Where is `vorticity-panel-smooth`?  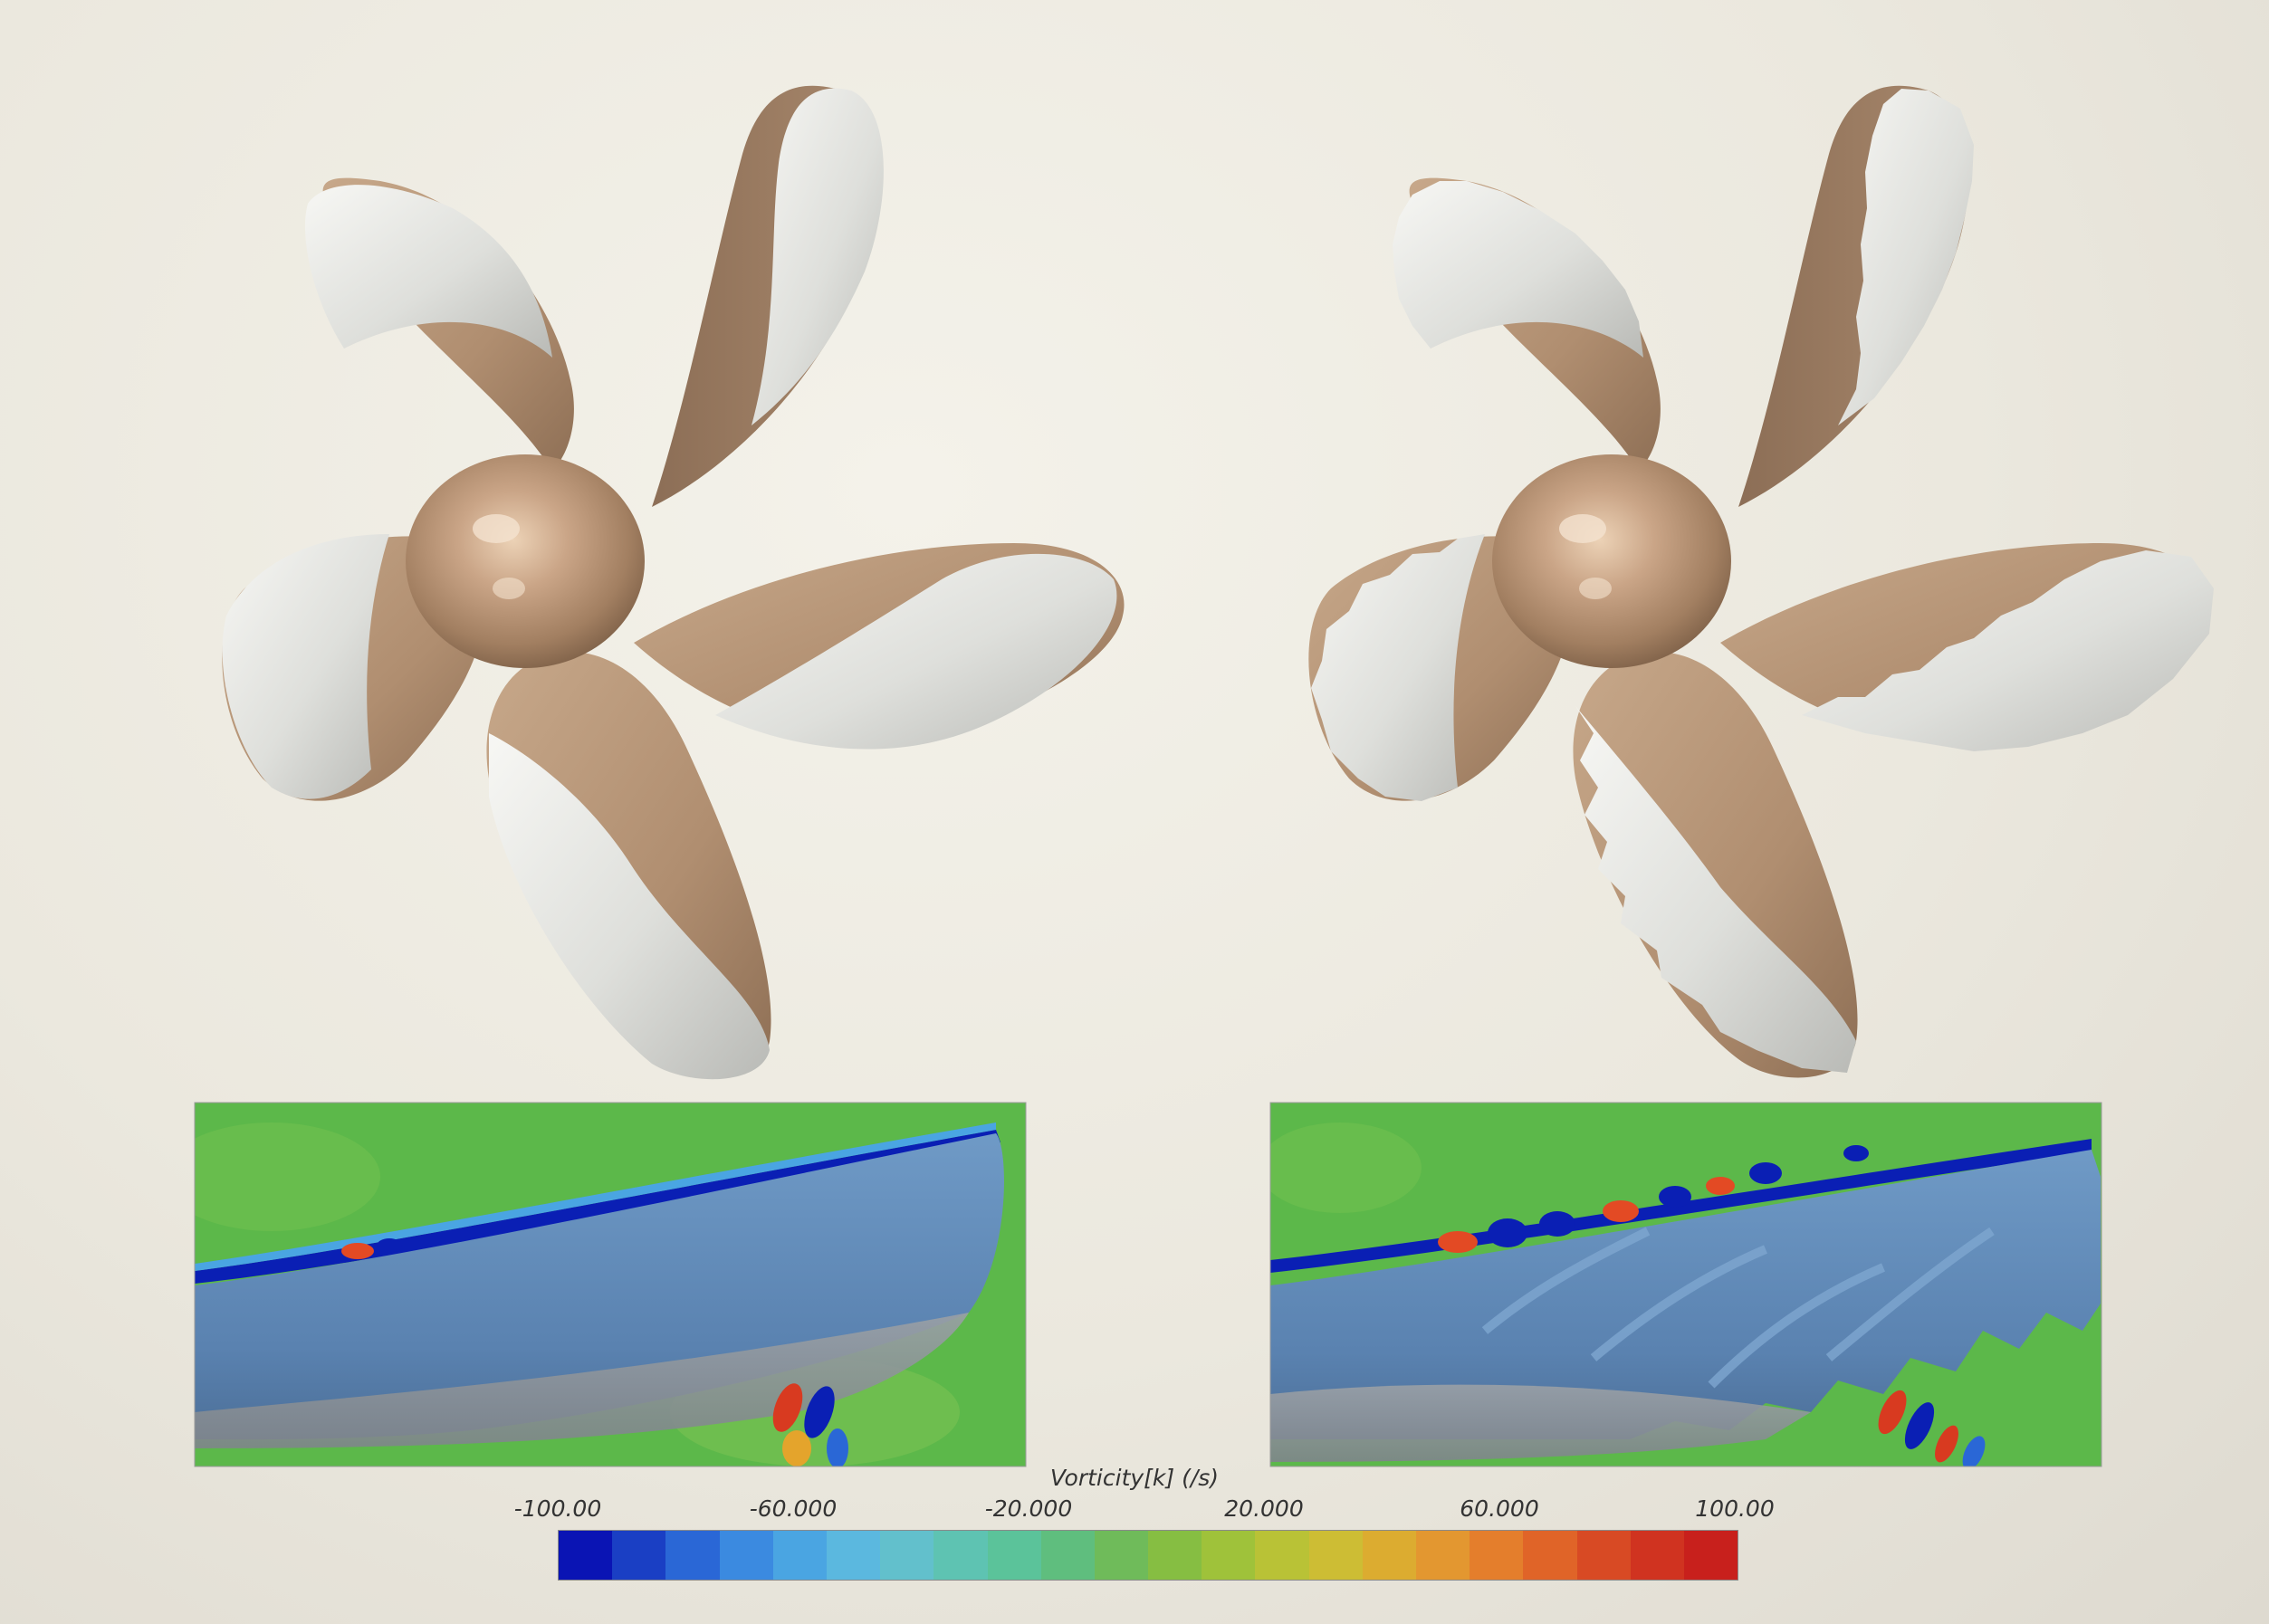
vorticity-panel-smooth is located at coordinates (610, 1284).